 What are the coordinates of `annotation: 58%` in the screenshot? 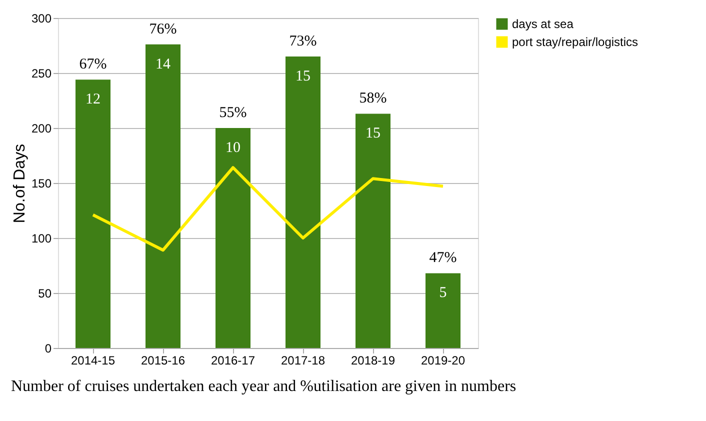 It's located at (373, 98).